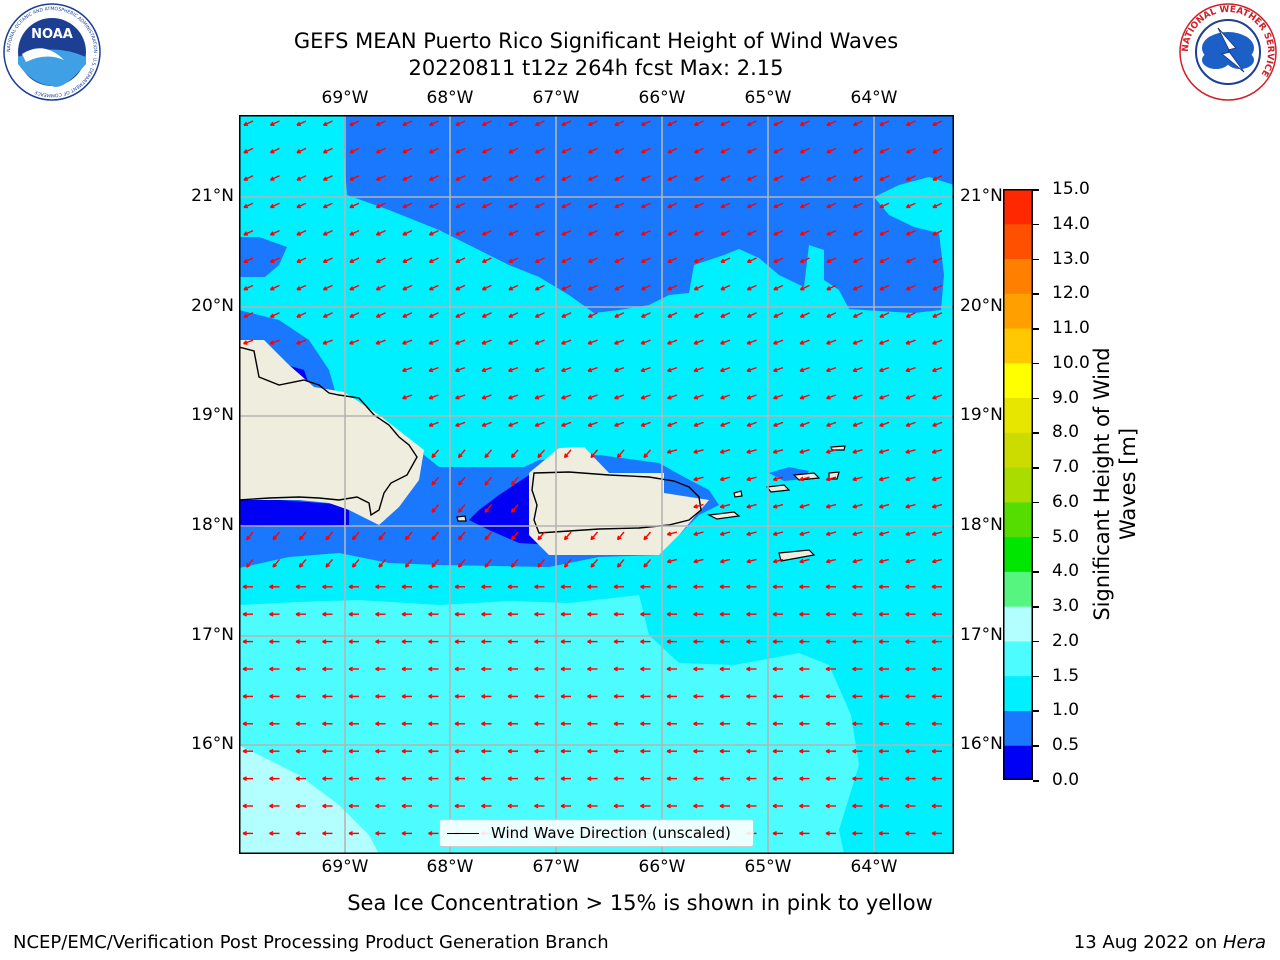  I want to click on colorbar-cell, so click(1018, 241).